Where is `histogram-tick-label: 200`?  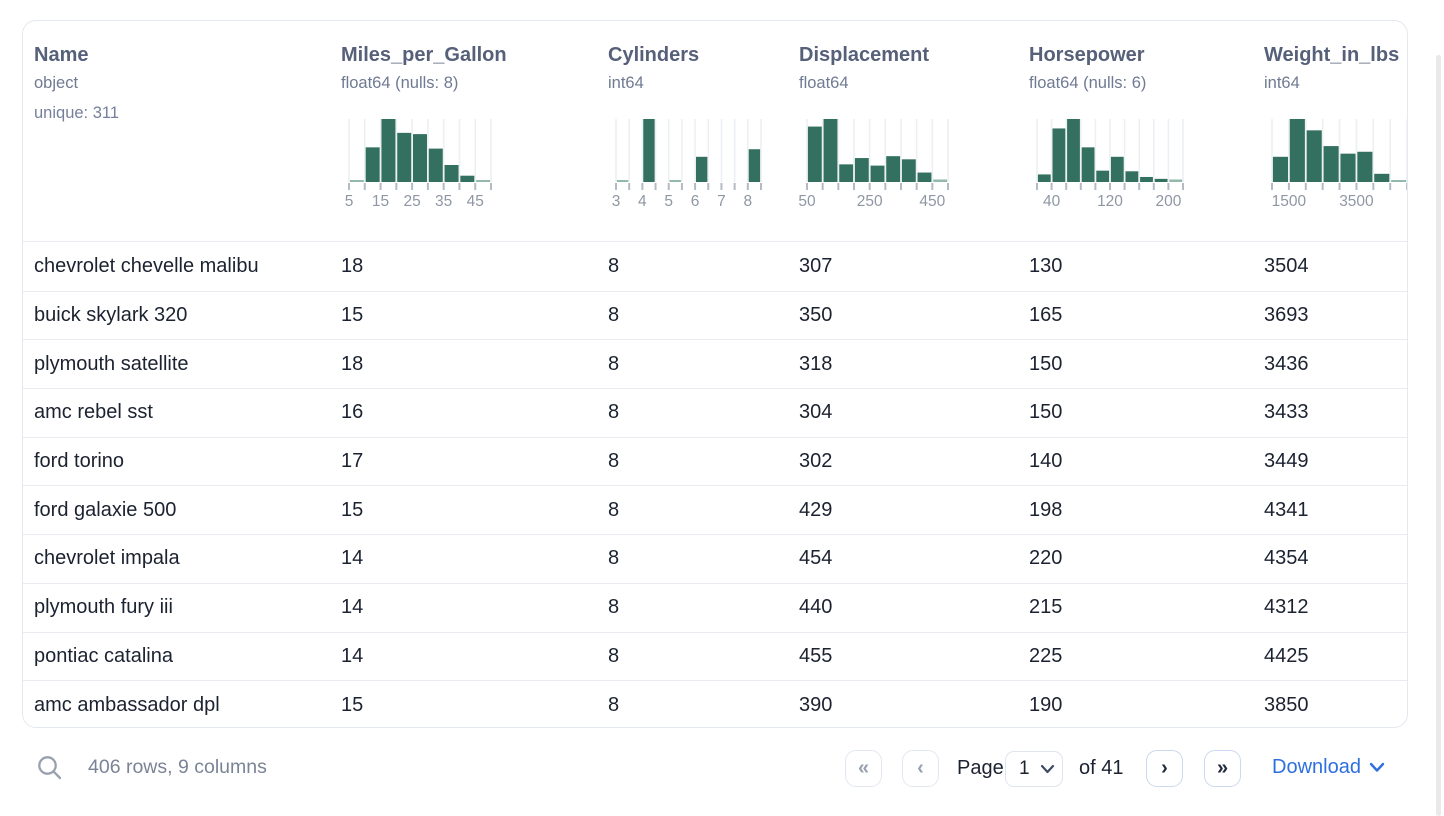
histogram-tick-label: 200 is located at coordinates (1168, 201).